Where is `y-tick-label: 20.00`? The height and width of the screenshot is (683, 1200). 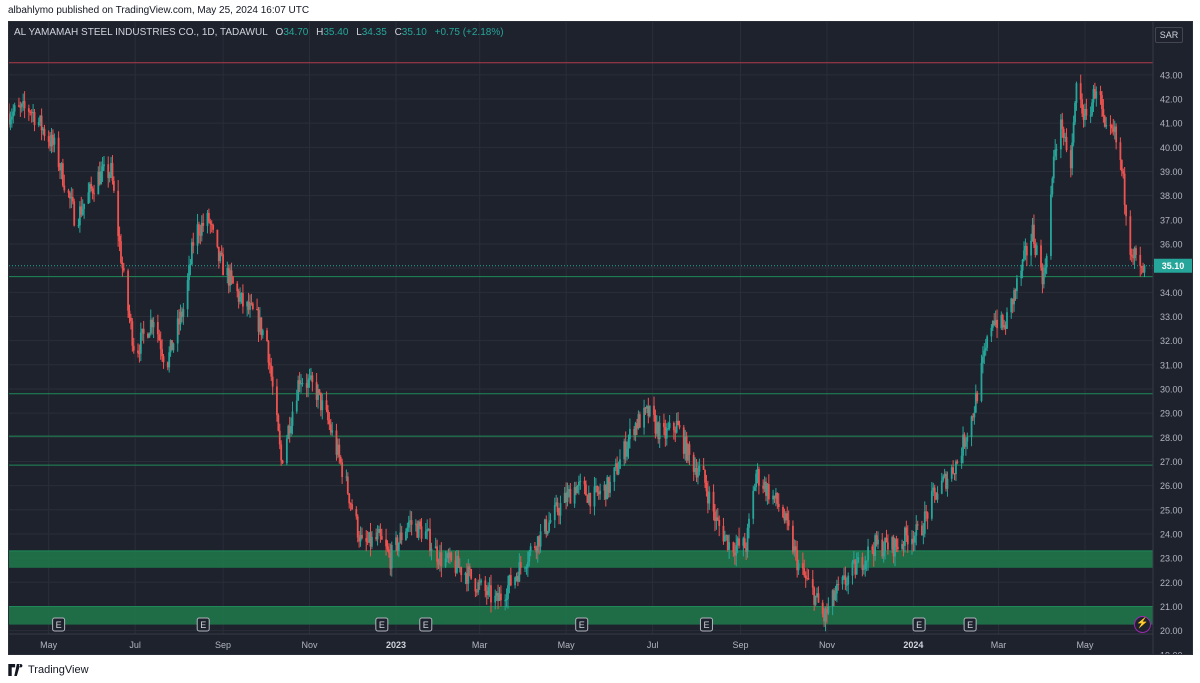
y-tick-label: 20.00 is located at coordinates (1171, 631).